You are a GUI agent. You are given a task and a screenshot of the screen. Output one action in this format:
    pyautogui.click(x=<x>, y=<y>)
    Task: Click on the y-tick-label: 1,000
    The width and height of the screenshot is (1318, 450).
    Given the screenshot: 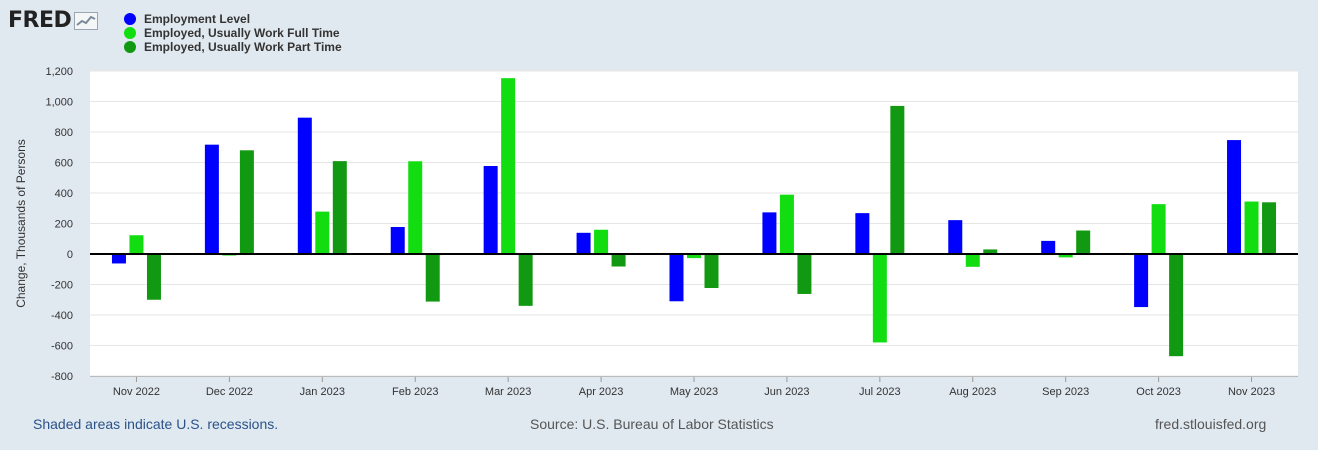 What is the action you would take?
    pyautogui.click(x=59, y=103)
    